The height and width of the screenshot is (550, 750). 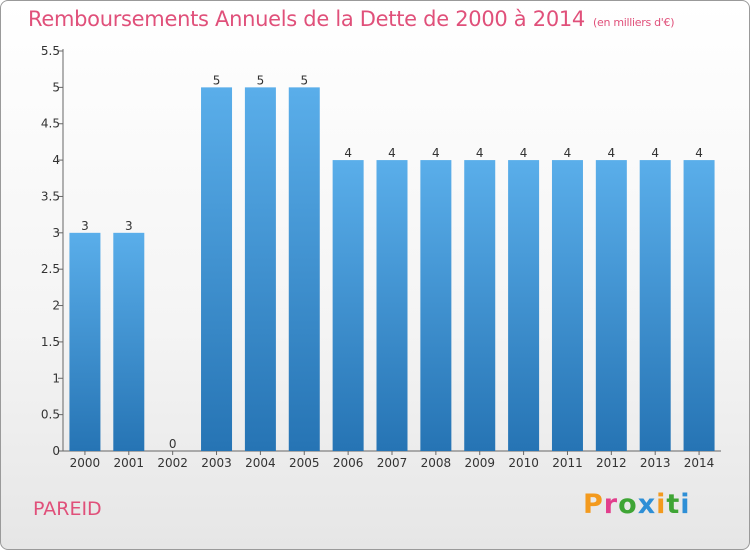 What do you see at coordinates (611, 504) in the screenshot?
I see `brand-letter: r` at bounding box center [611, 504].